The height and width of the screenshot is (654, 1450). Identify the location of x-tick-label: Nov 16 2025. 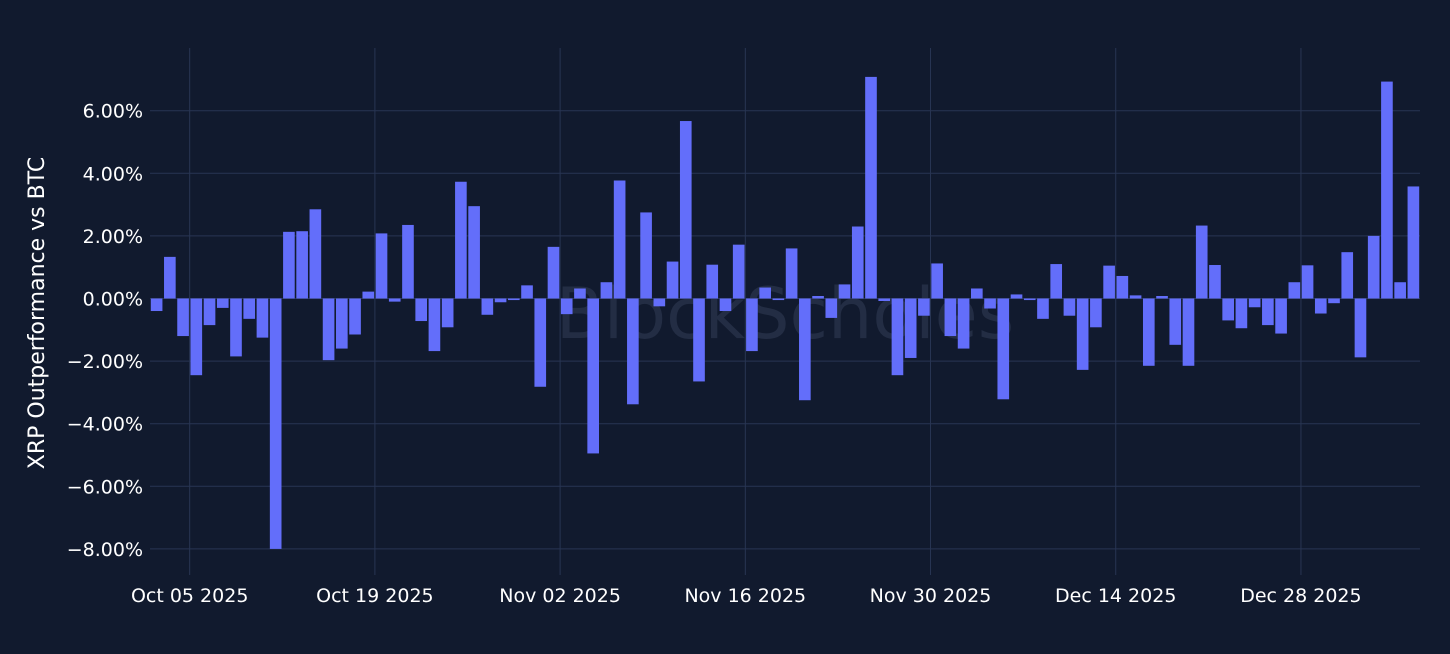
(745, 596).